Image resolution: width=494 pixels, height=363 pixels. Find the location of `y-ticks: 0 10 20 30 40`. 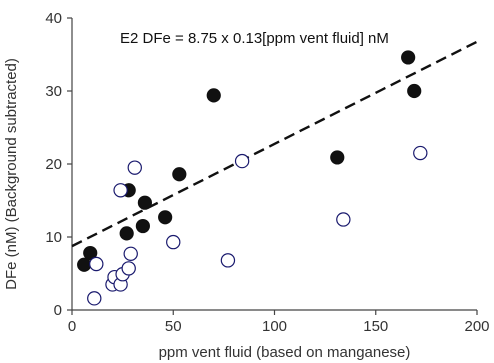

y-ticks: 0 10 20 30 40 is located at coordinates (58, 164).